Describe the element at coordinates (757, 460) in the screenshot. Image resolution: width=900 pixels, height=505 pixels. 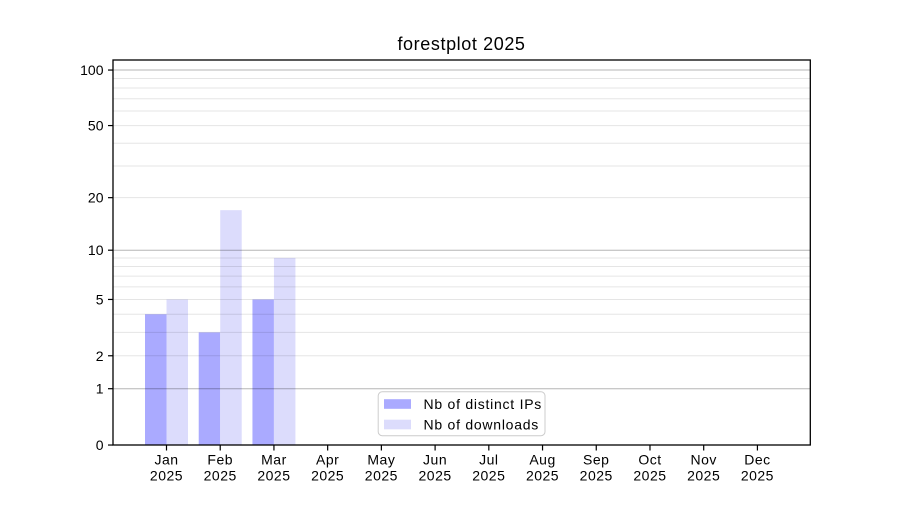
I see `svg-text: Dec` at that location.